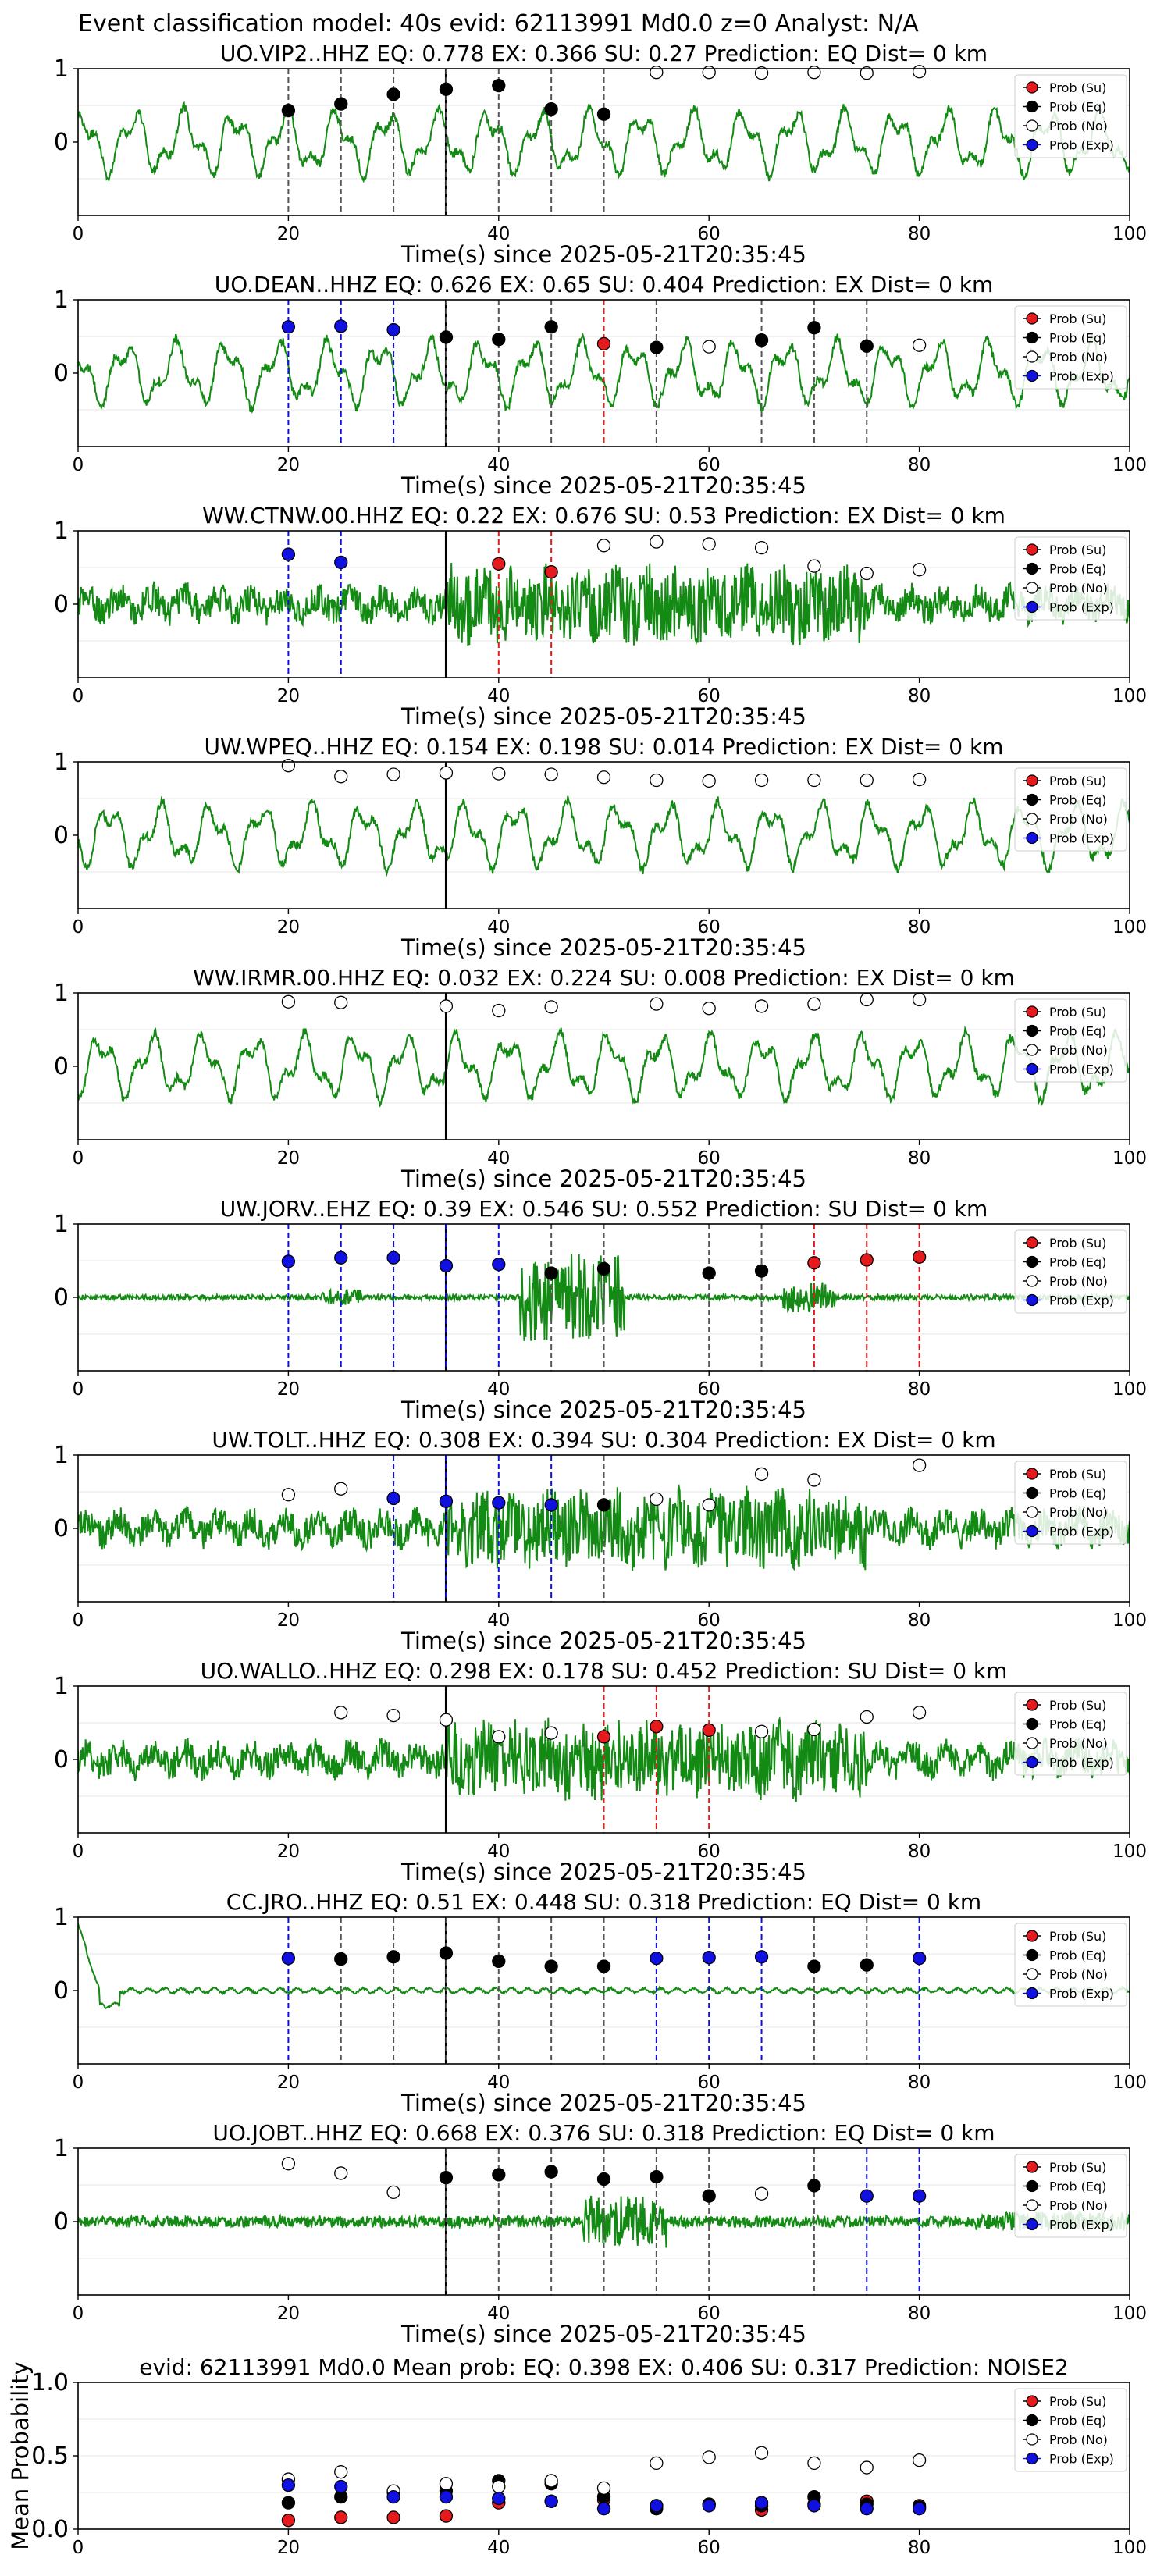 The width and height of the screenshot is (1171, 2576). I want to click on legend-label: Prob (Su), so click(1077, 2401).